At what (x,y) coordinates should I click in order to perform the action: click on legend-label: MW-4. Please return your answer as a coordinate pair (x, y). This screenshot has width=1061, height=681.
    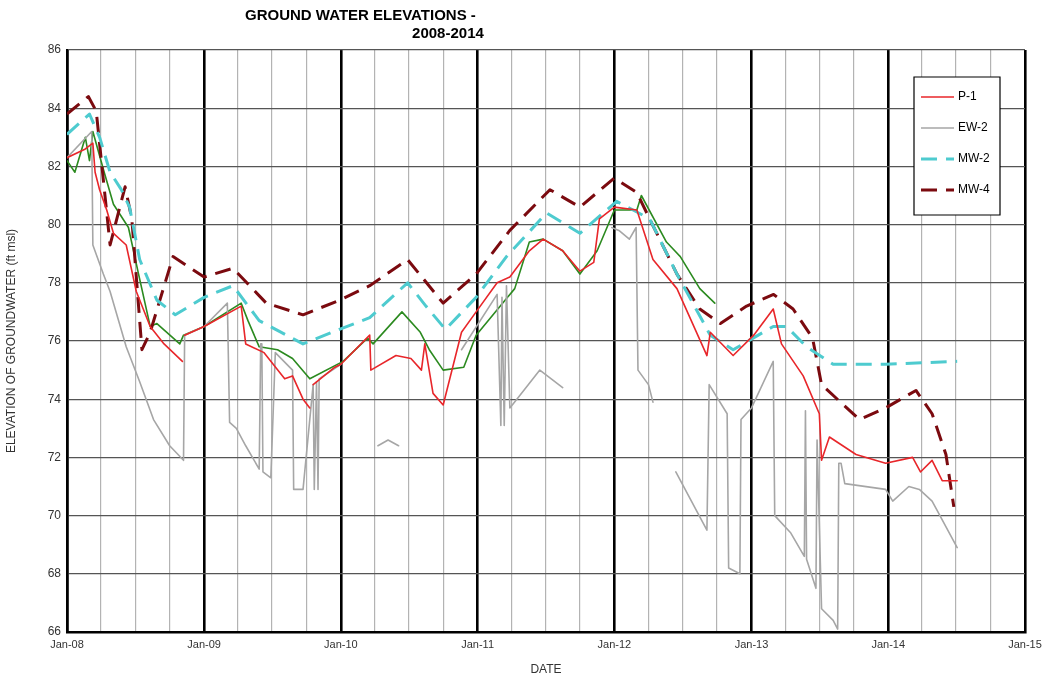
    Looking at the image, I should click on (974, 189).